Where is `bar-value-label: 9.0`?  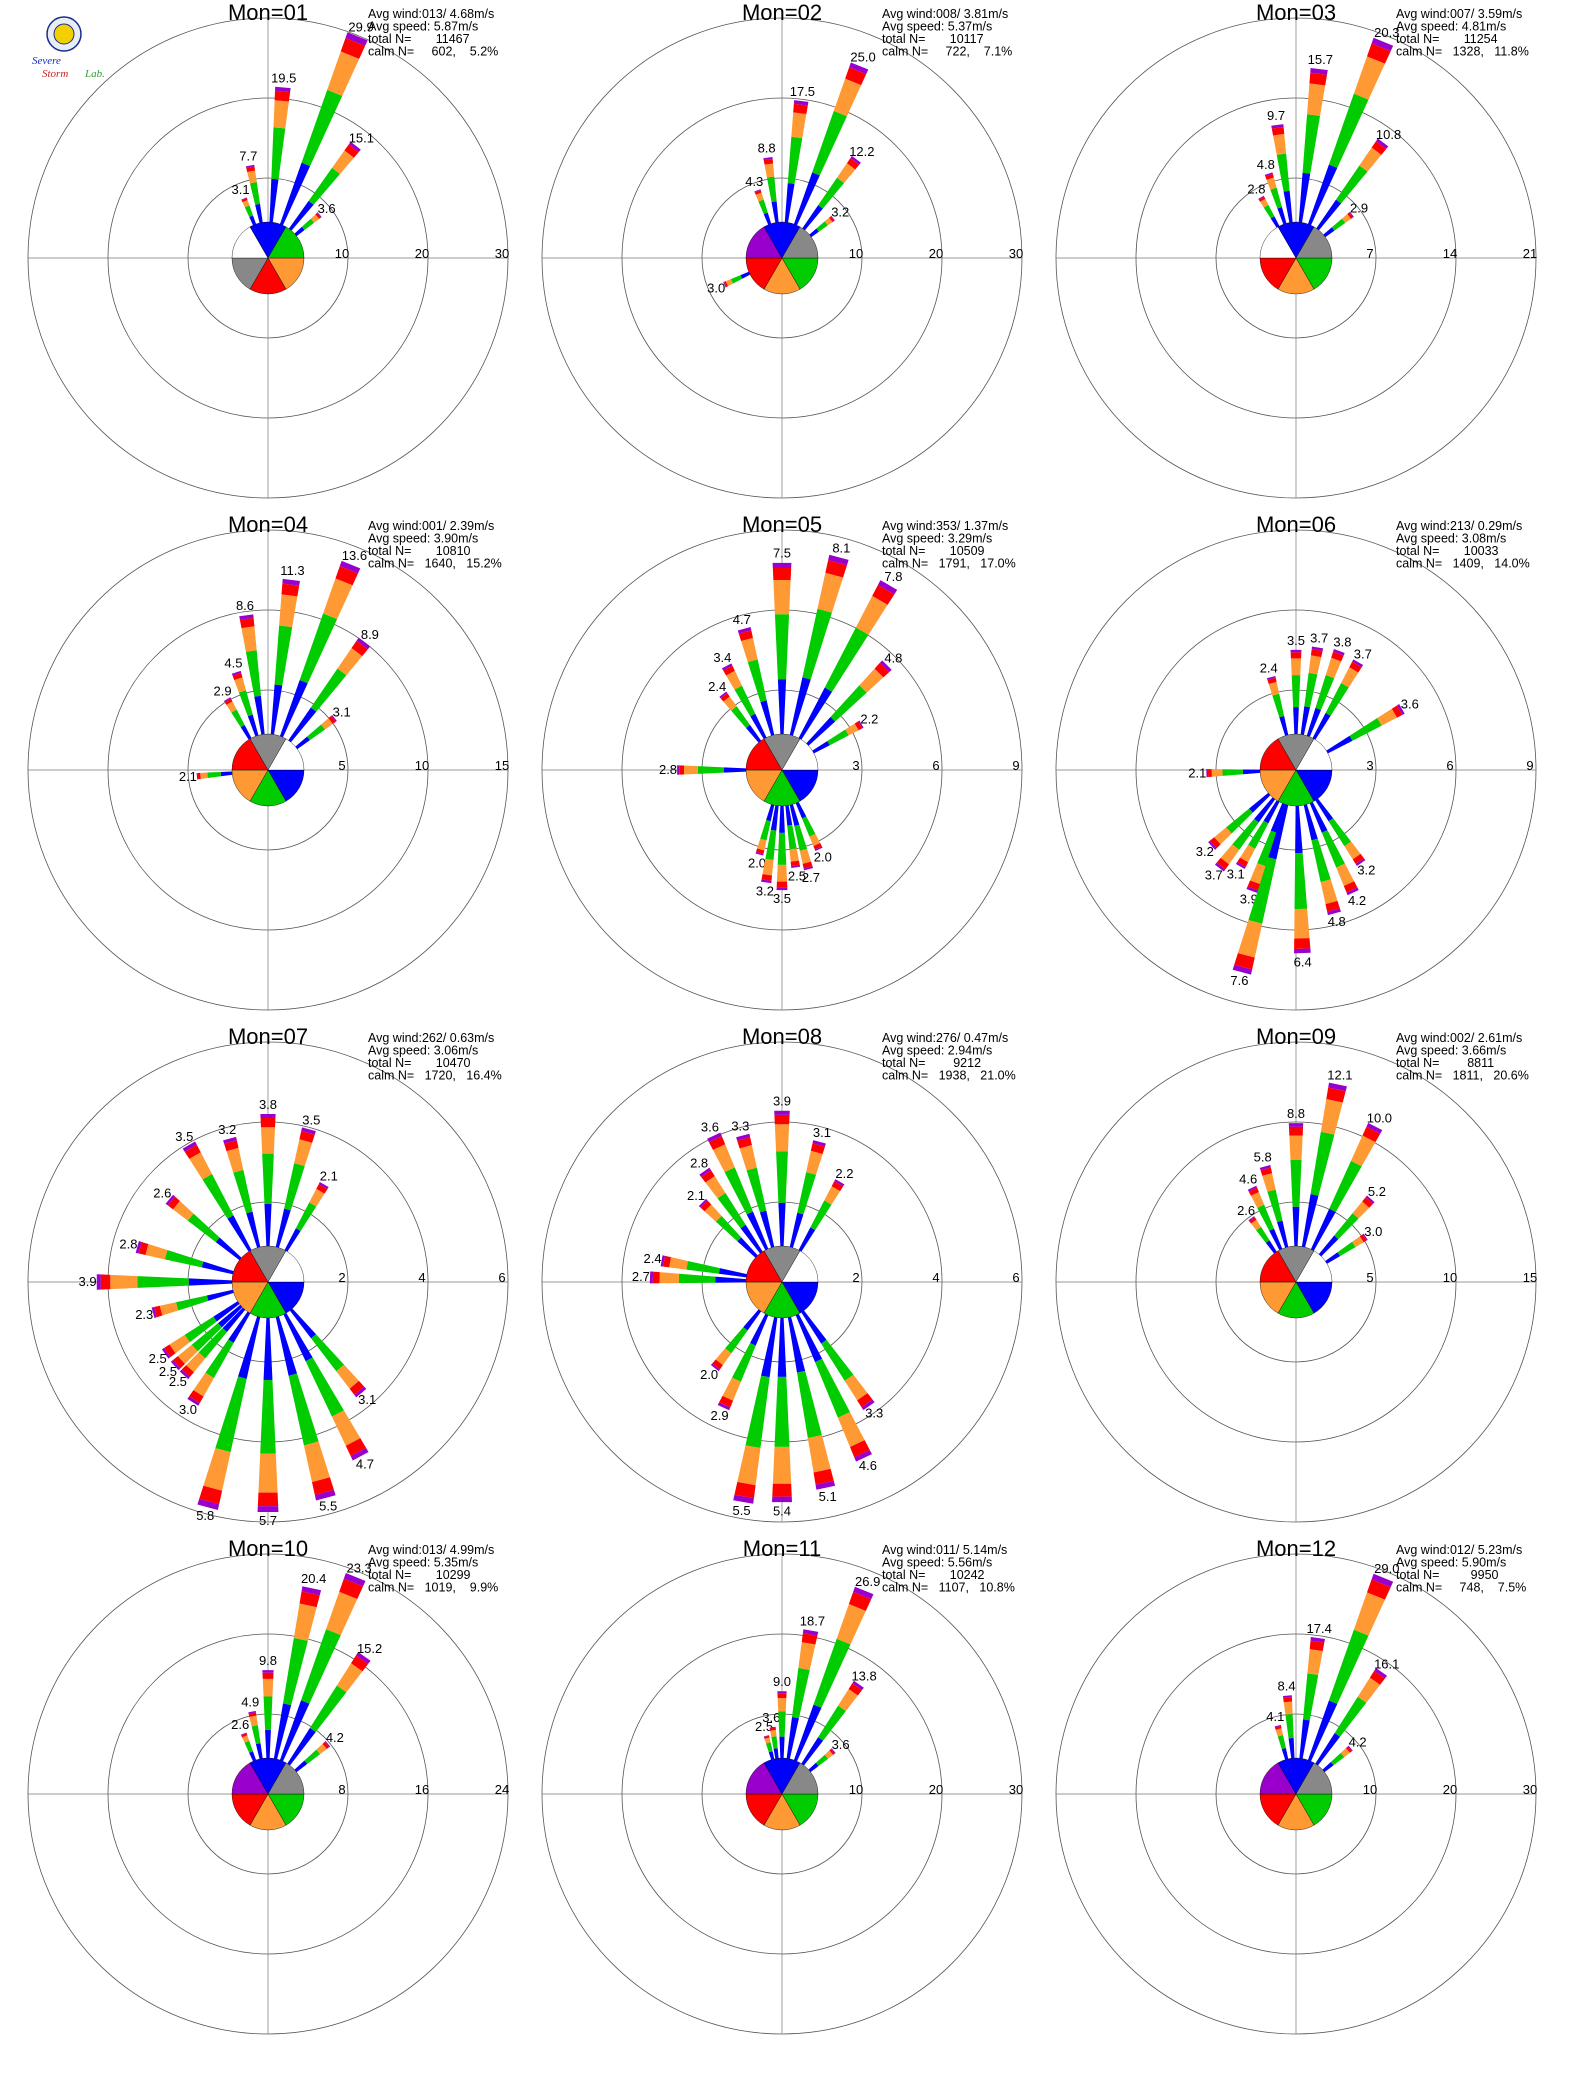
bar-value-label: 9.0 is located at coordinates (782, 1681).